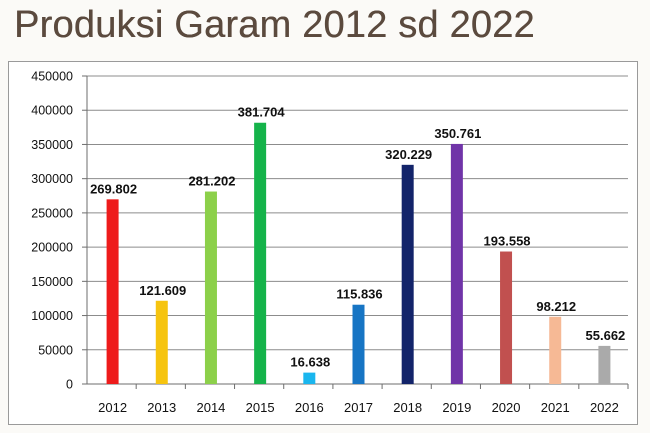  What do you see at coordinates (555, 350) in the screenshot?
I see `bar-2021` at bounding box center [555, 350].